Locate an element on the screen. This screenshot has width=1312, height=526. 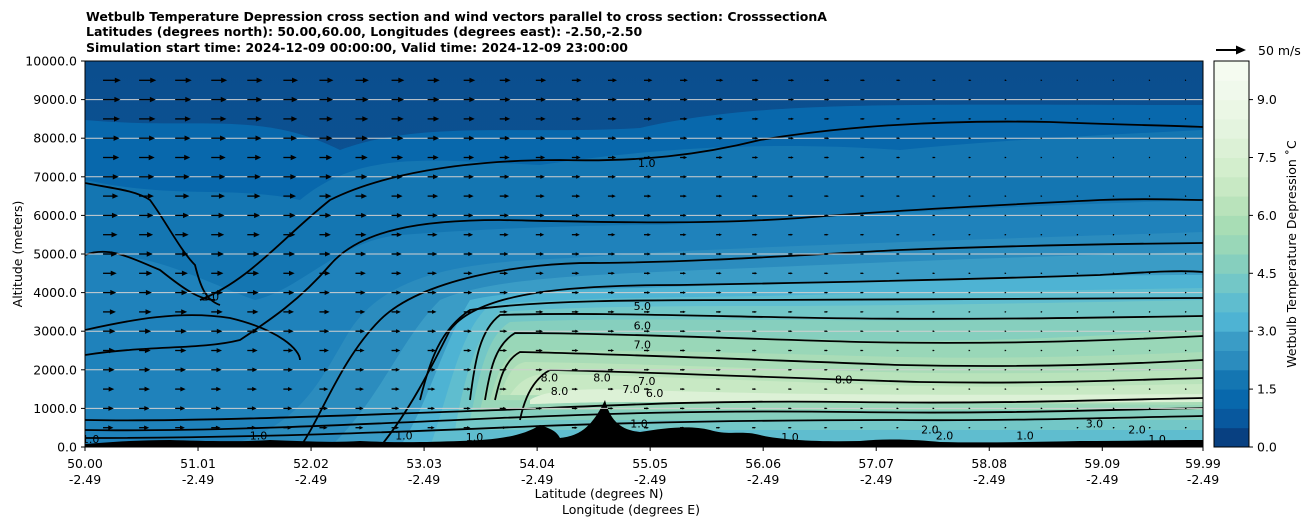
contour-label-19: 1.0 is located at coordinates (1025, 435).